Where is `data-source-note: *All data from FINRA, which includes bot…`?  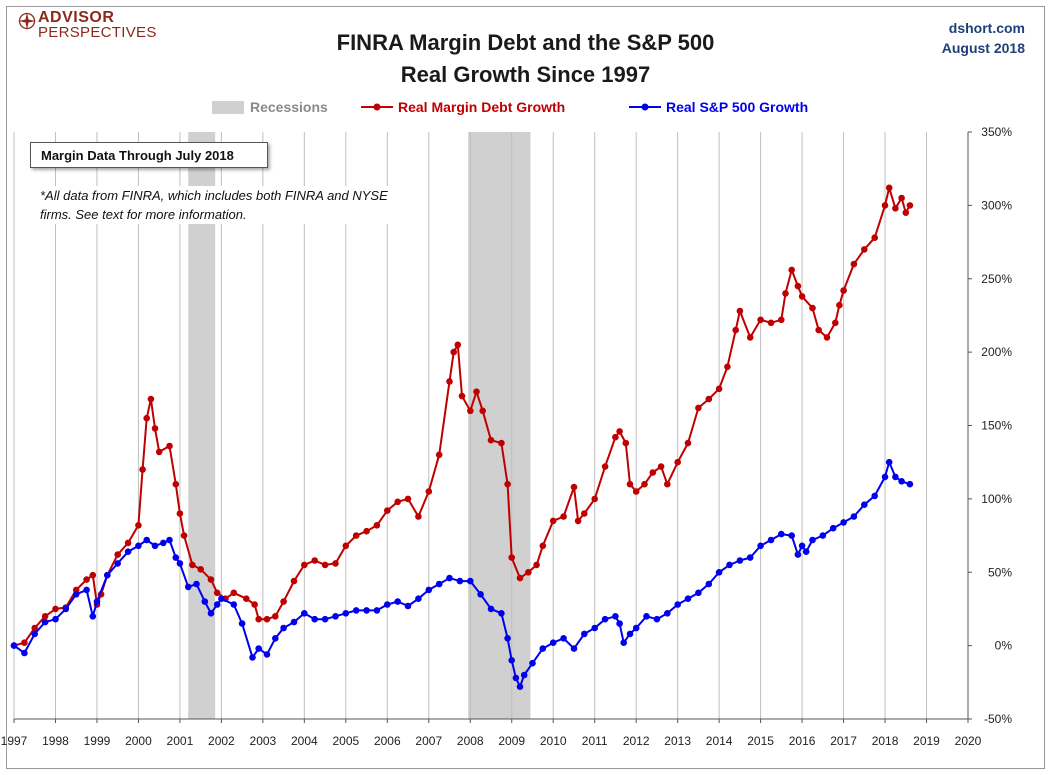
data-source-note: *All data from FINRA, which includes bot… is located at coordinates (220, 205).